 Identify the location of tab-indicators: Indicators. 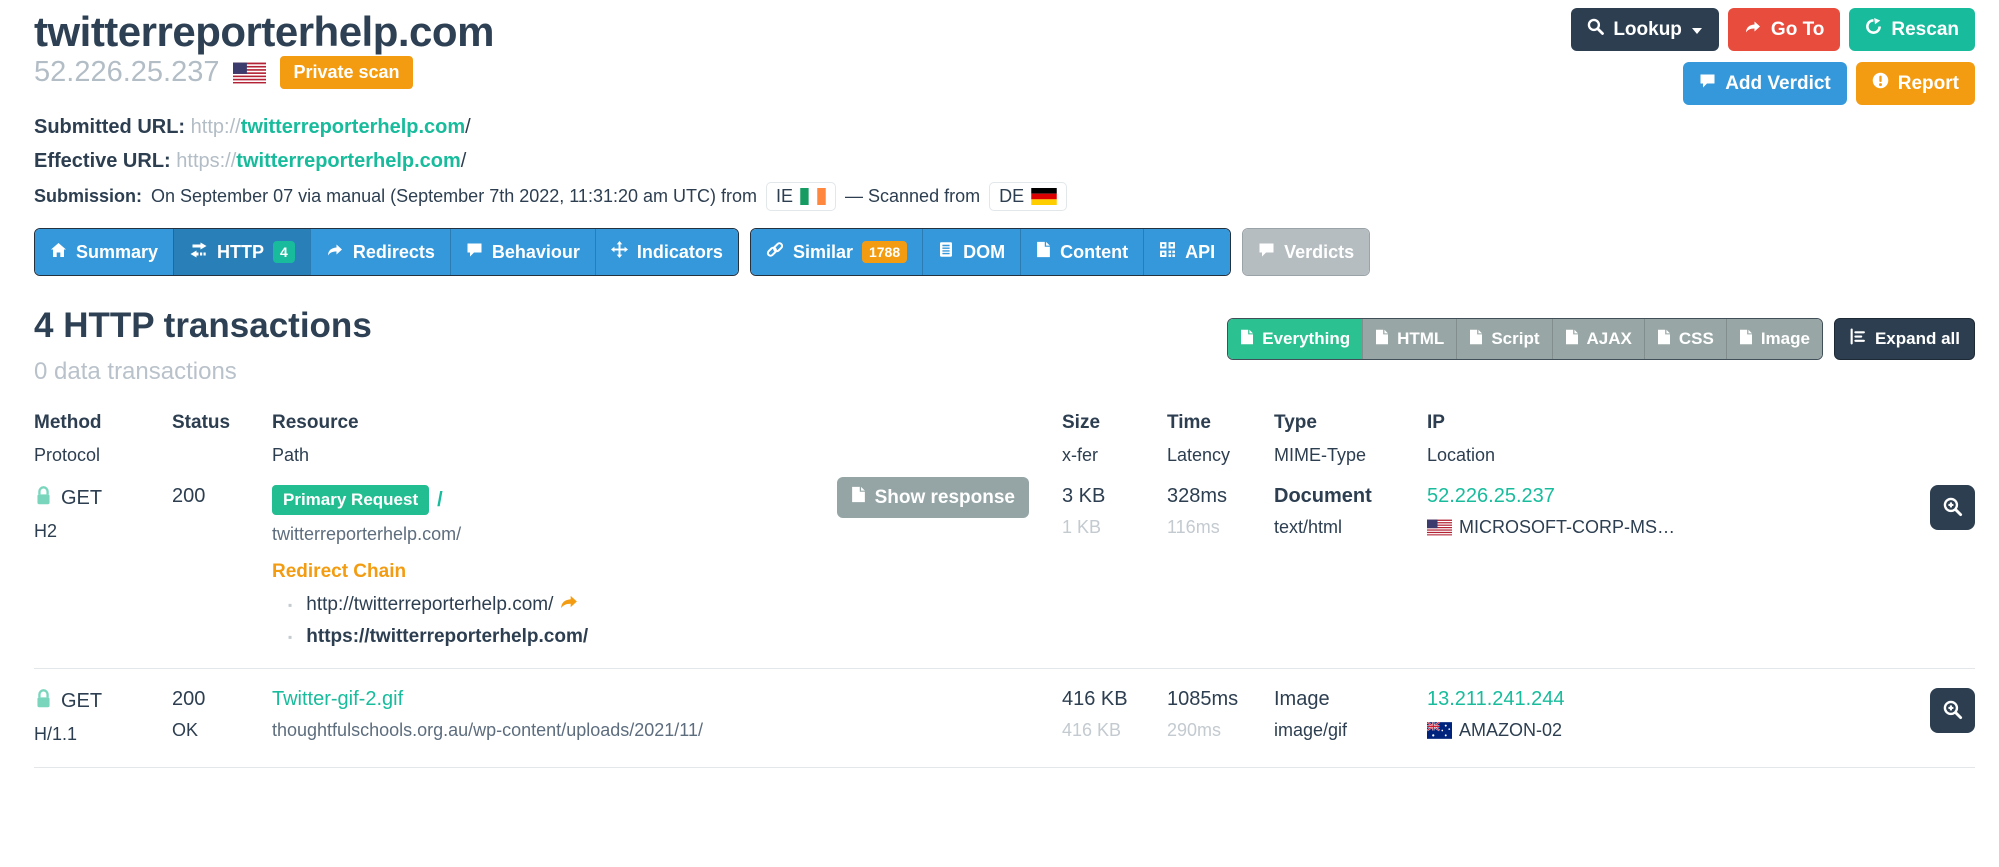
(666, 252).